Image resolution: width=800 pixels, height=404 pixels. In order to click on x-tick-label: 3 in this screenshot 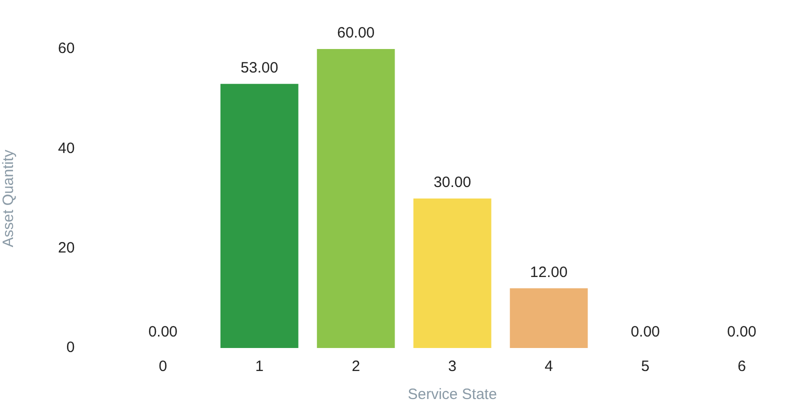, I will do `click(452, 367)`.